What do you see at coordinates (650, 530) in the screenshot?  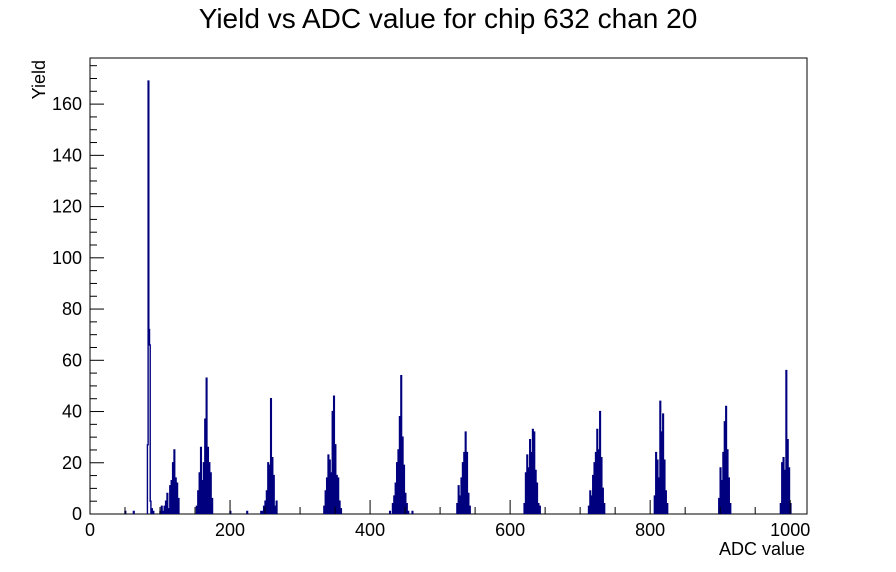 I see `x-tick-label: 800` at bounding box center [650, 530].